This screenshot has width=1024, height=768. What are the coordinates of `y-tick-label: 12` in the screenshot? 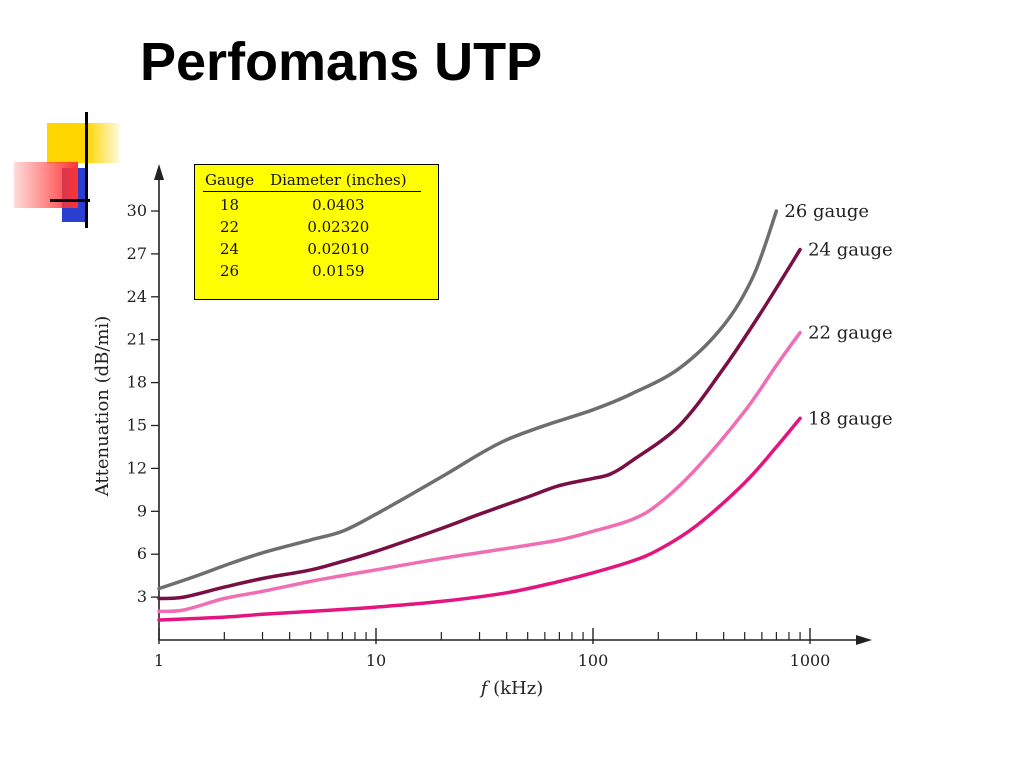 It's located at (137, 467).